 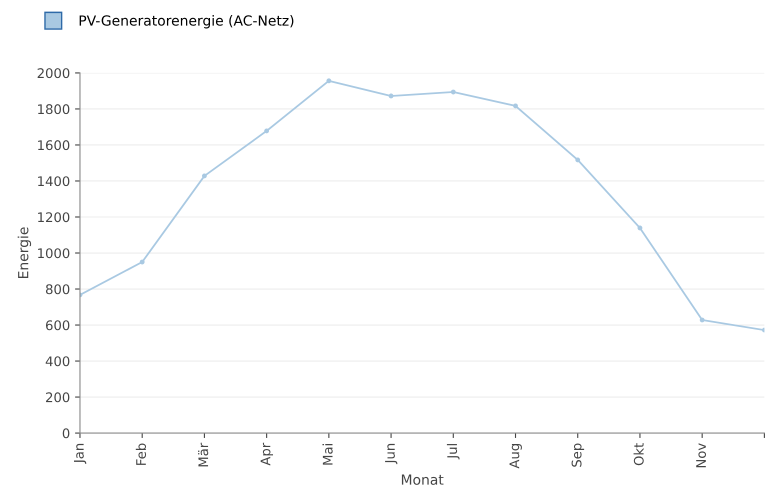 I want to click on y-tick-label: 2000, so click(x=54, y=73).